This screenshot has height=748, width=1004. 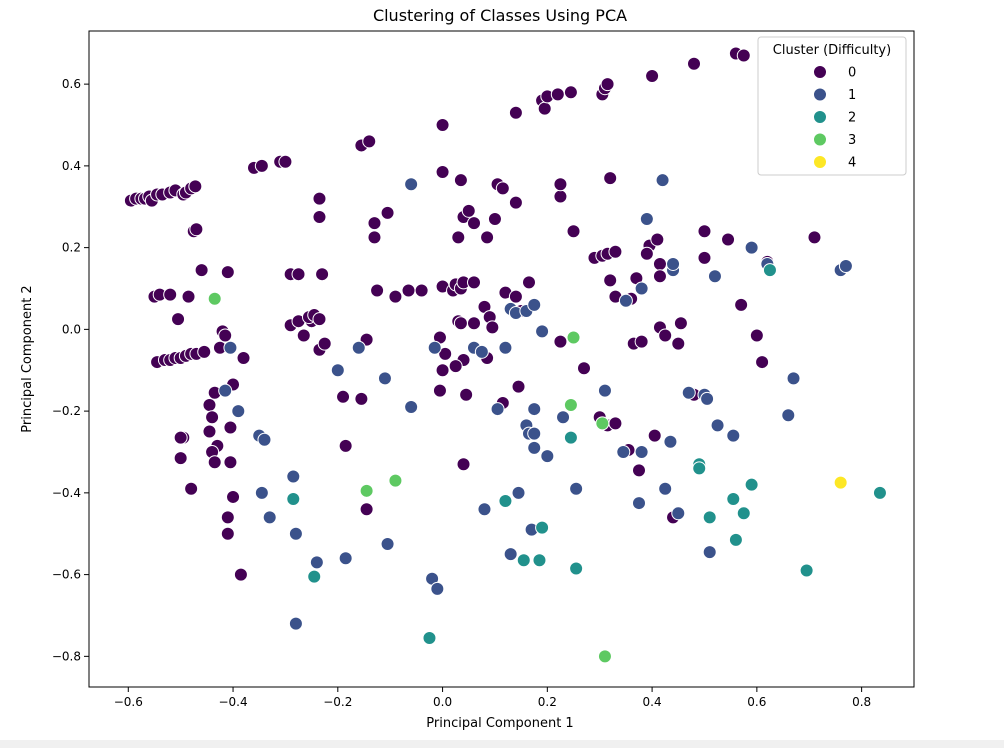 What do you see at coordinates (852, 140) in the screenshot?
I see `legend-label: 3` at bounding box center [852, 140].